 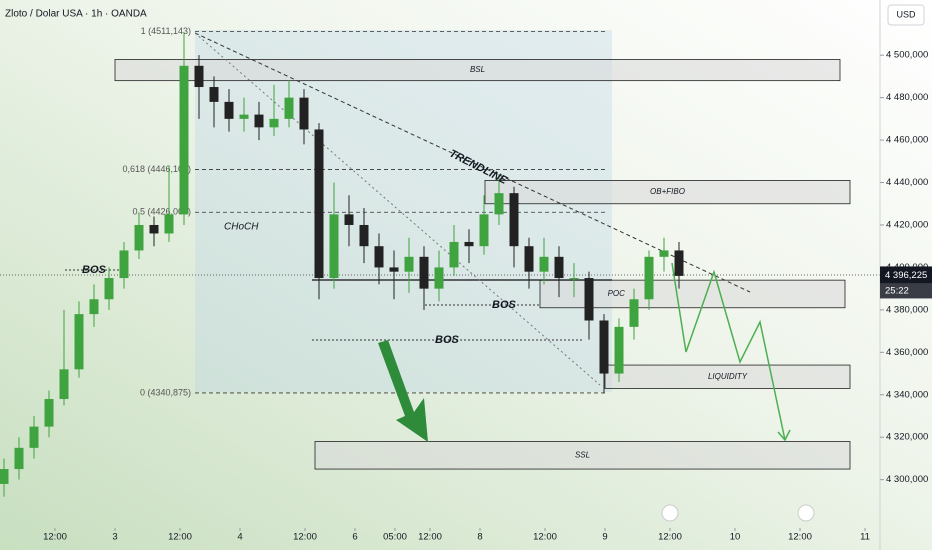 I want to click on y-tick-label: 4 440,000, so click(x=907, y=182).